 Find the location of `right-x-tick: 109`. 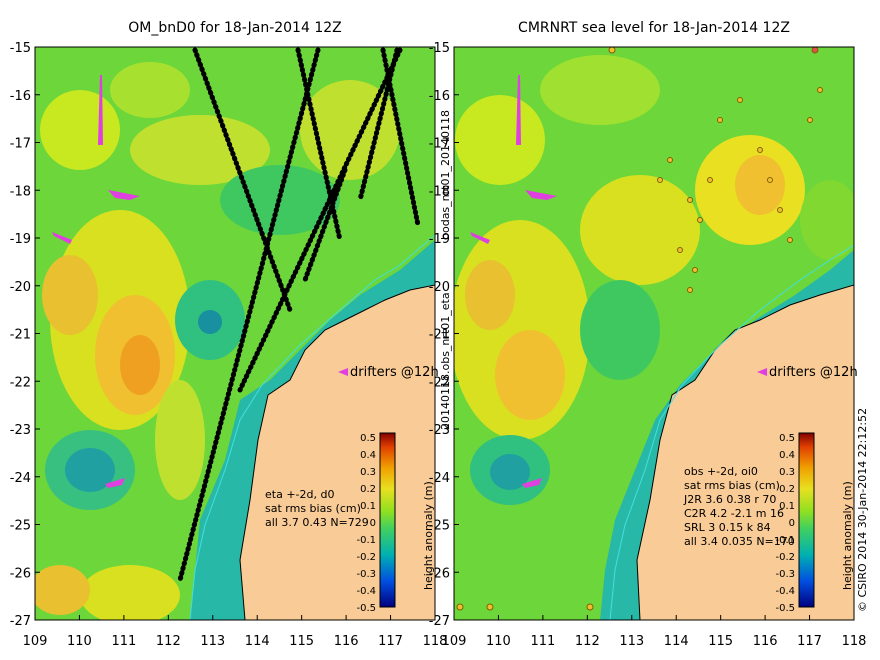

right-x-tick: 109 is located at coordinates (454, 641).